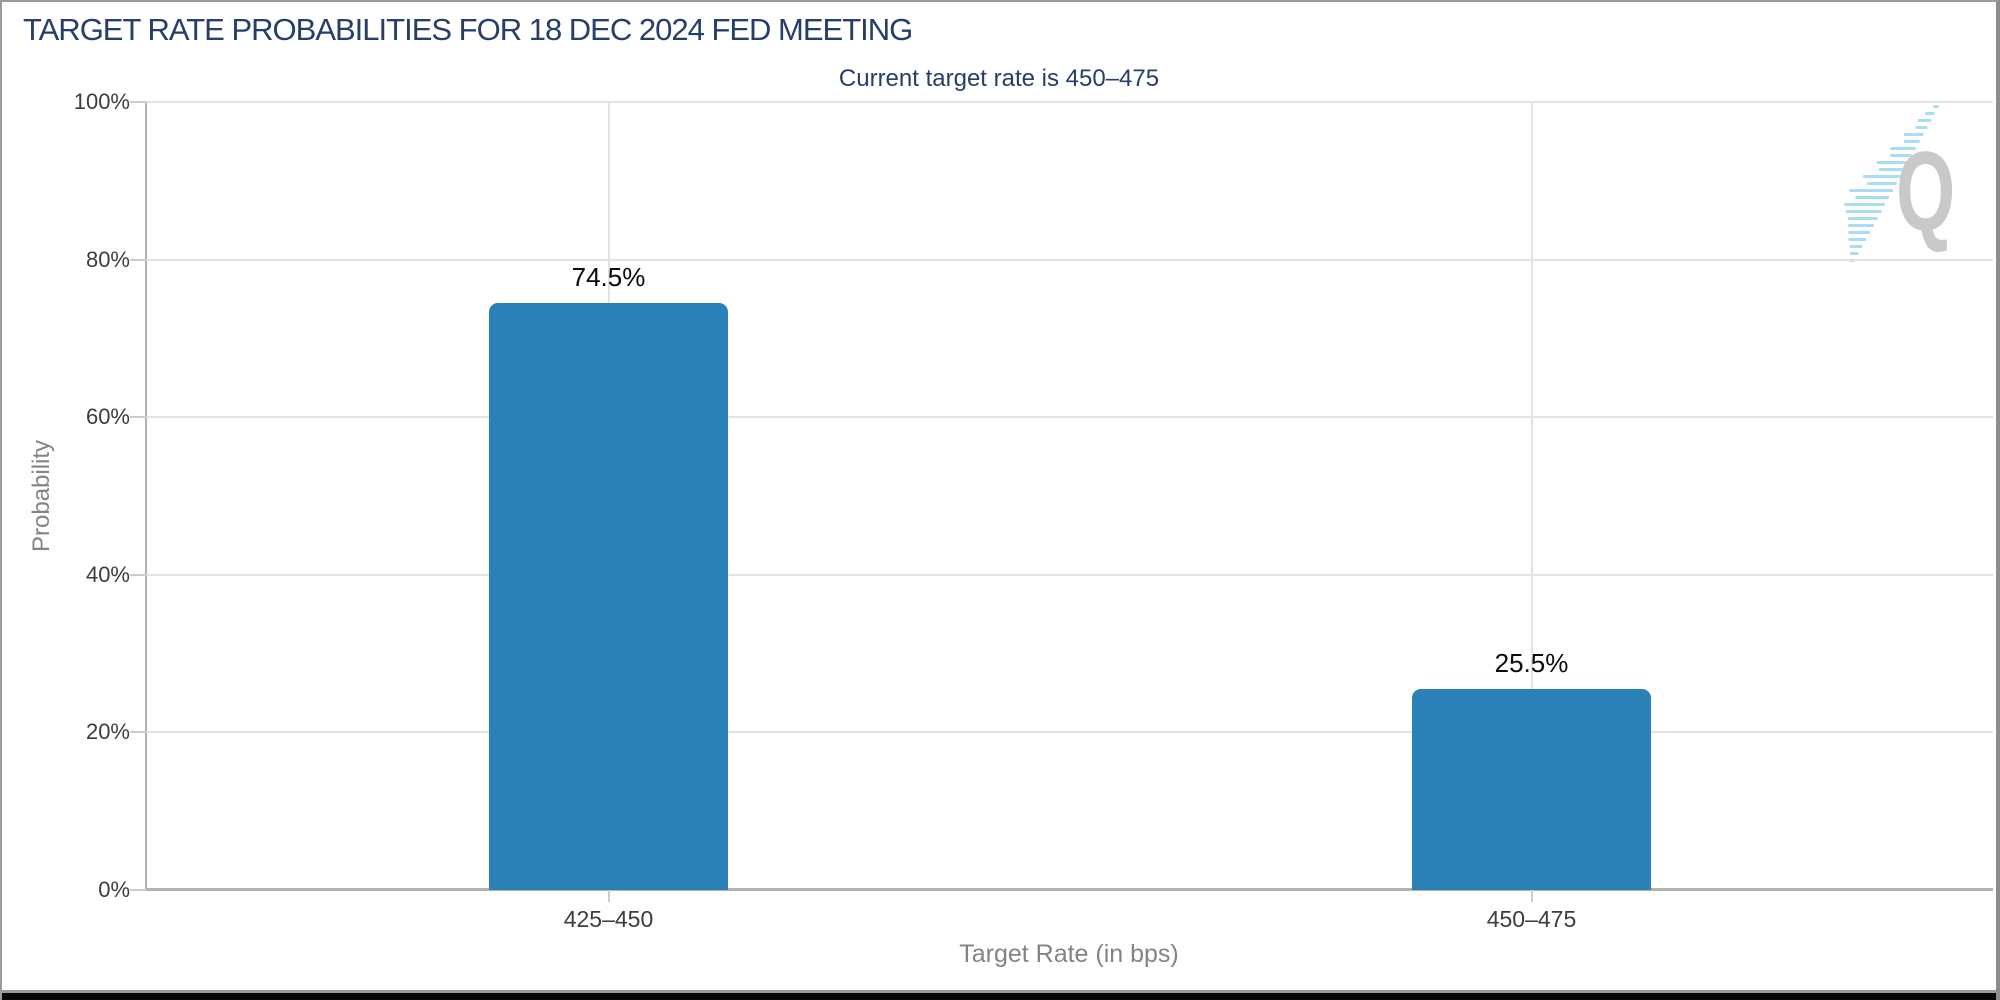 The height and width of the screenshot is (1000, 2000). What do you see at coordinates (107, 259) in the screenshot?
I see `y-tick-label-80: 80%` at bounding box center [107, 259].